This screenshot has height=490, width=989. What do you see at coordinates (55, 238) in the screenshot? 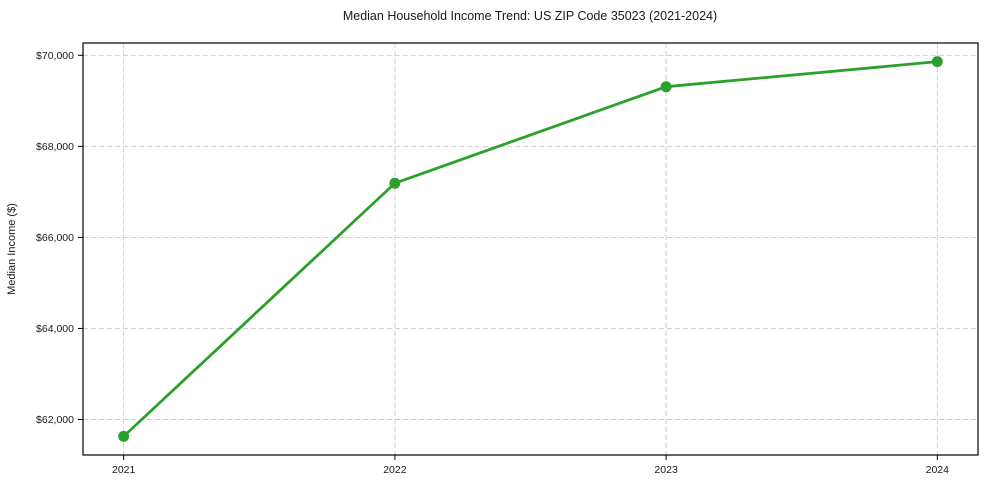
I see `y-tick-label: $66,000` at bounding box center [55, 238].